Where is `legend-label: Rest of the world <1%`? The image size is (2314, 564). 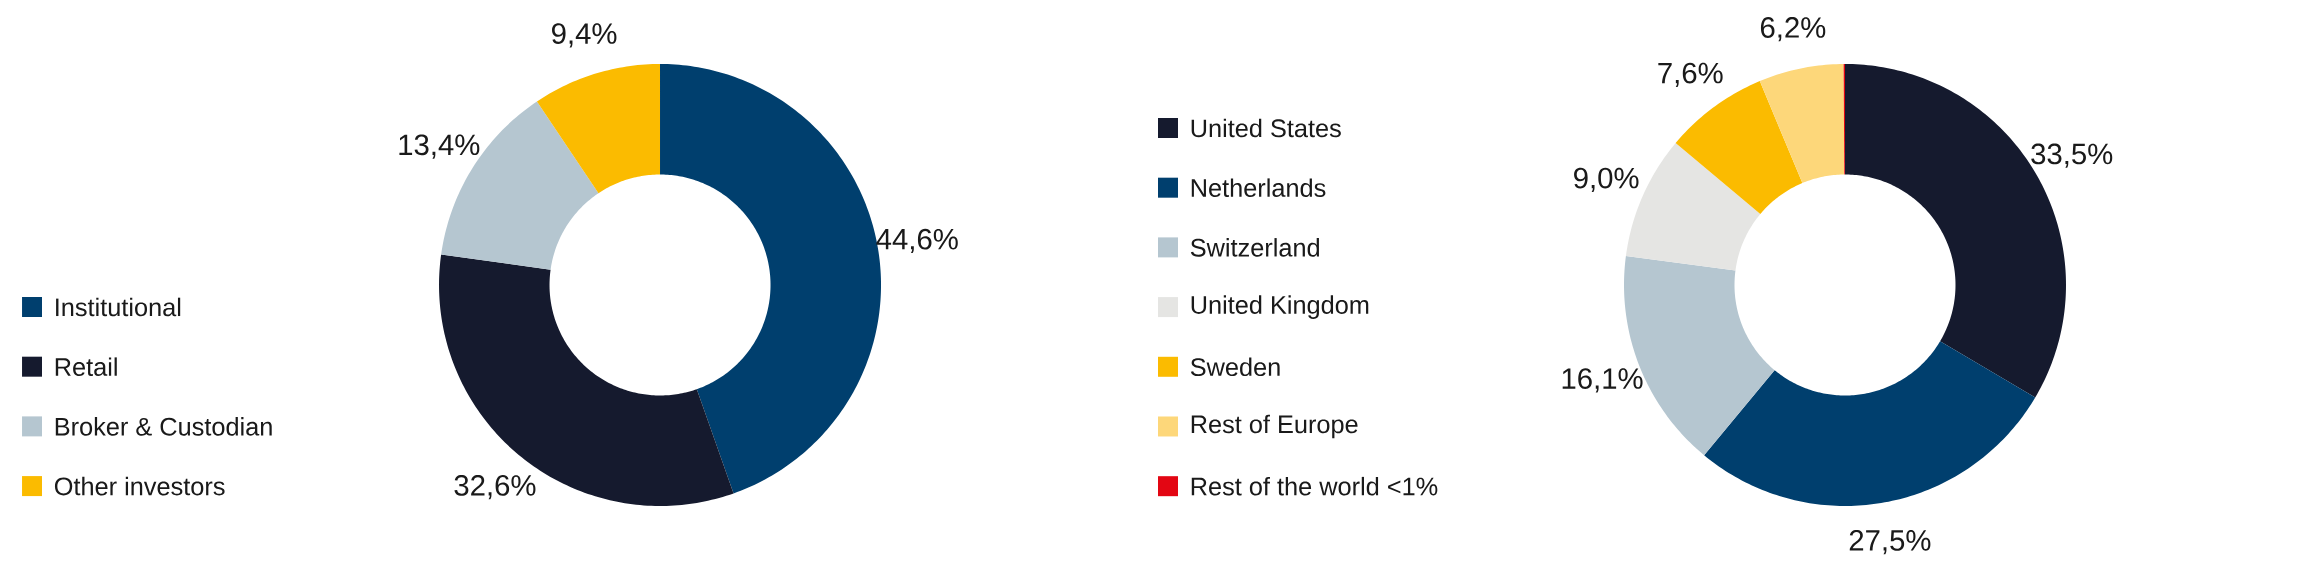
legend-label: Rest of the world <1% is located at coordinates (1314, 486).